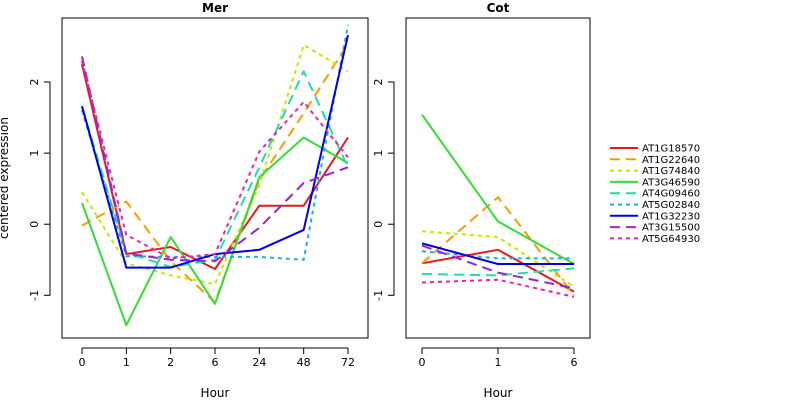 The width and height of the screenshot is (800, 400). Describe the element at coordinates (498, 393) in the screenshot. I see `x-axis-title-cot: Hour` at that location.